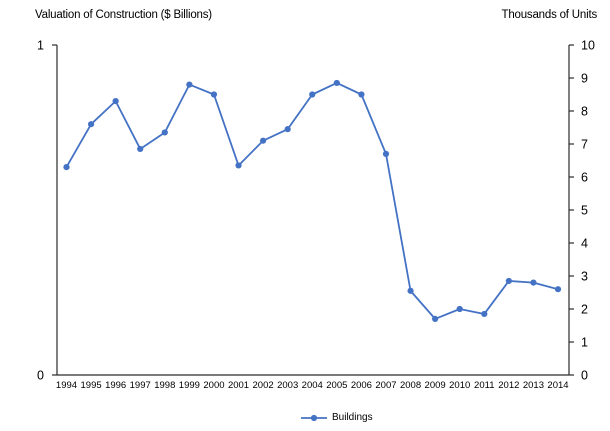  What do you see at coordinates (459, 385) in the screenshot?
I see `x-axis-tick-label: 2010` at bounding box center [459, 385].